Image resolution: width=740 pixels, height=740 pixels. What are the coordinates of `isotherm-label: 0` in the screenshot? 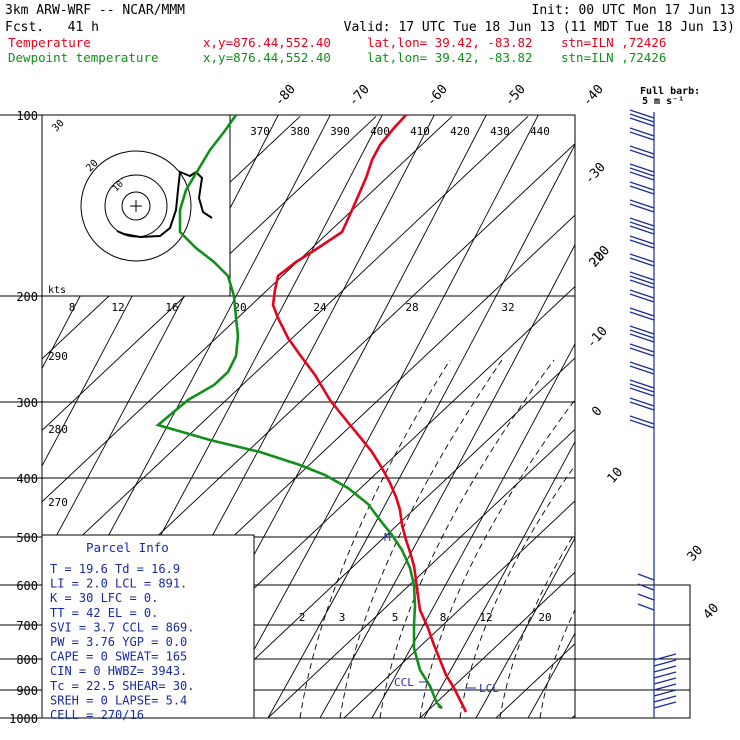 It's located at (597, 412).